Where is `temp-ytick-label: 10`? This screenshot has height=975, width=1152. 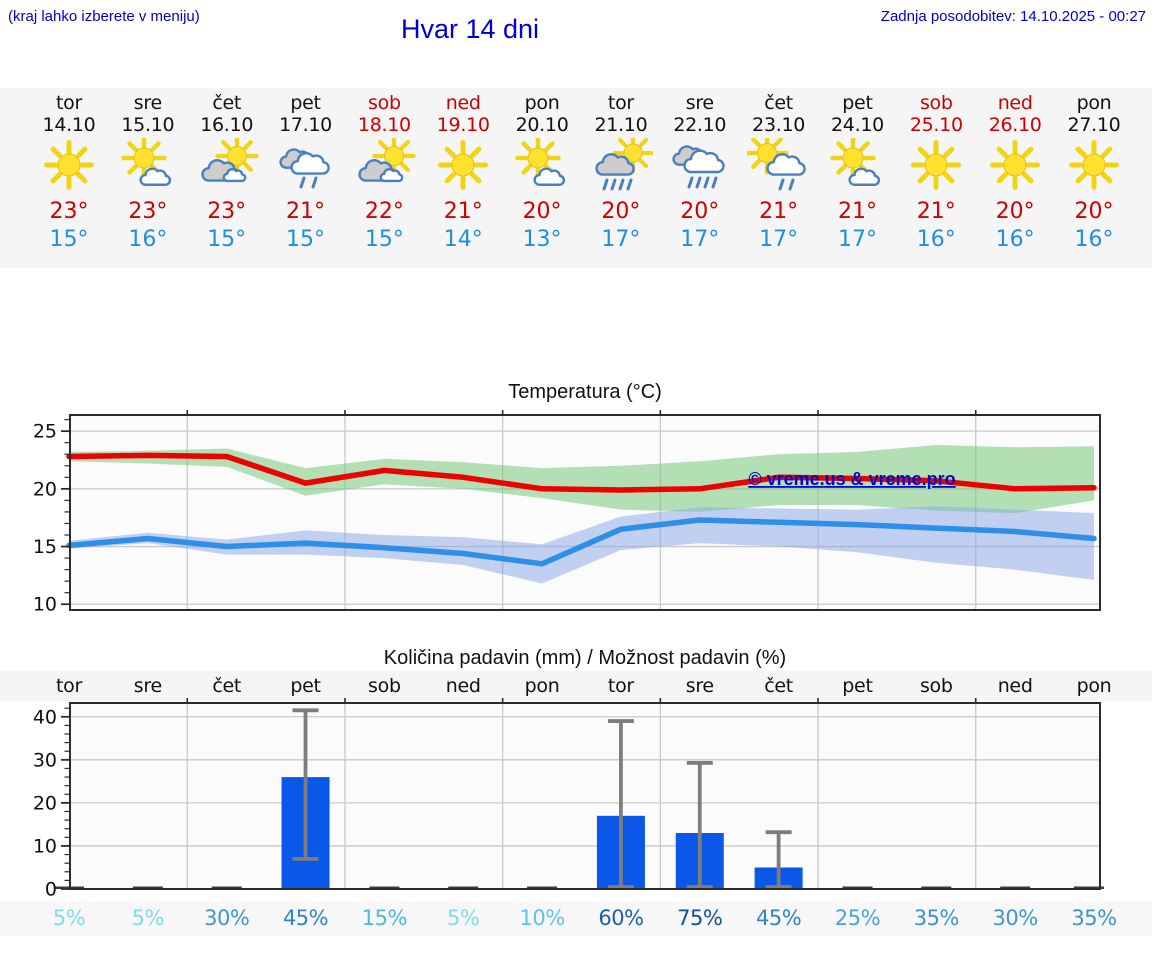 temp-ytick-label: 10 is located at coordinates (45, 605).